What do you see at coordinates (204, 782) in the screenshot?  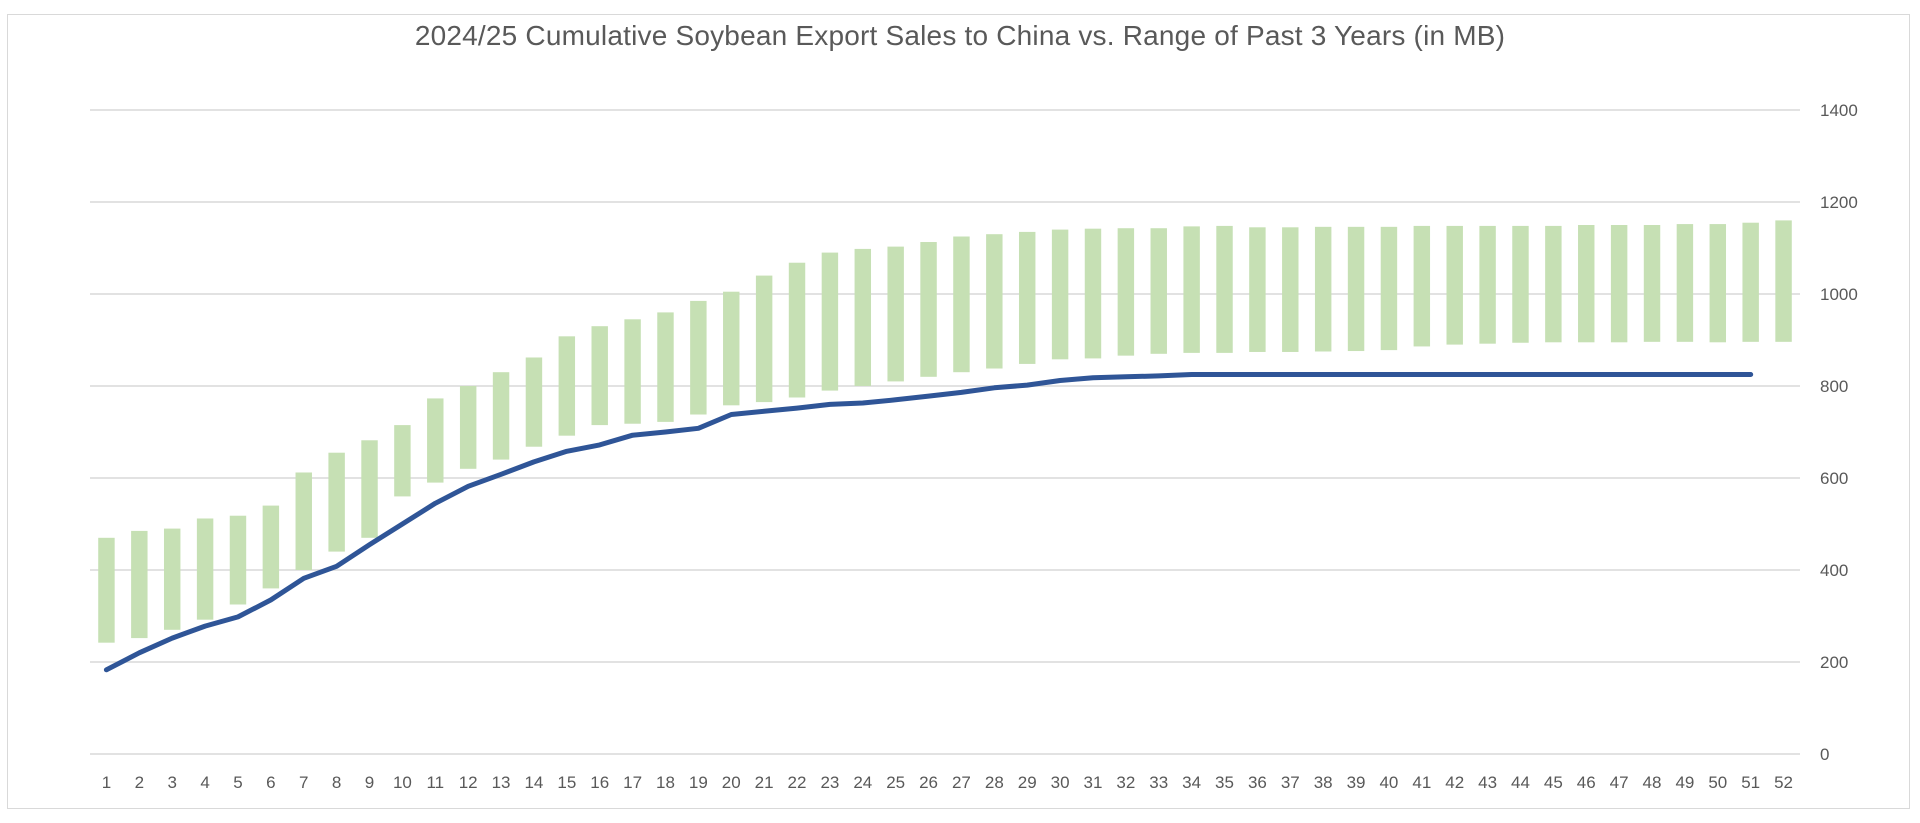 I see `x-tick-label: 4` at bounding box center [204, 782].